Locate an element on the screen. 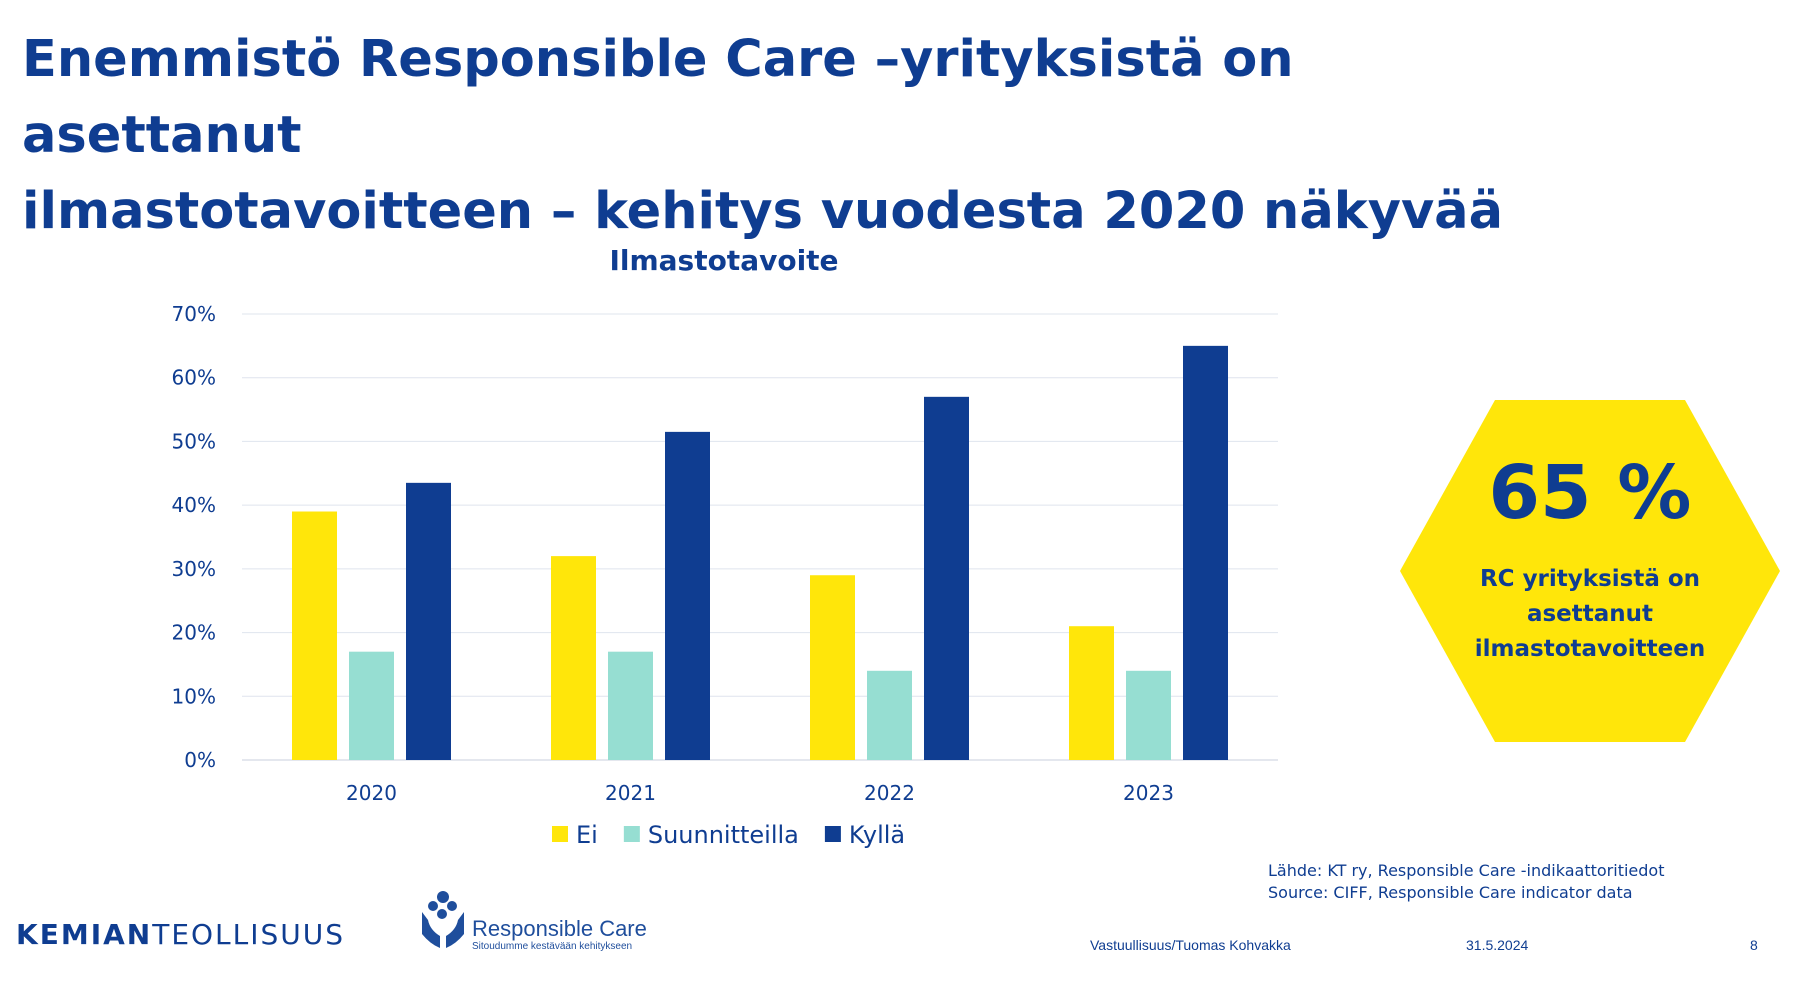 The width and height of the screenshot is (1810, 1000). y-tick-label: 30% is located at coordinates (194, 569).